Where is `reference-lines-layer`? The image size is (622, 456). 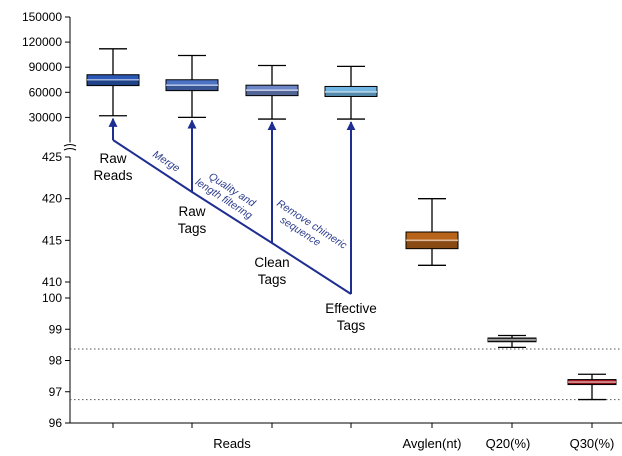 reference-lines-layer is located at coordinates (346, 374).